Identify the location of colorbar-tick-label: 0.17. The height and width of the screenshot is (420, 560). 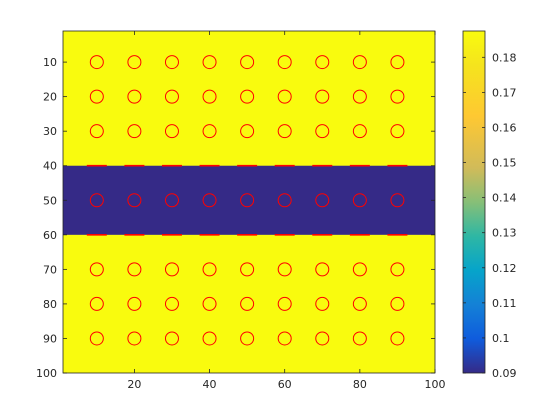
(504, 92).